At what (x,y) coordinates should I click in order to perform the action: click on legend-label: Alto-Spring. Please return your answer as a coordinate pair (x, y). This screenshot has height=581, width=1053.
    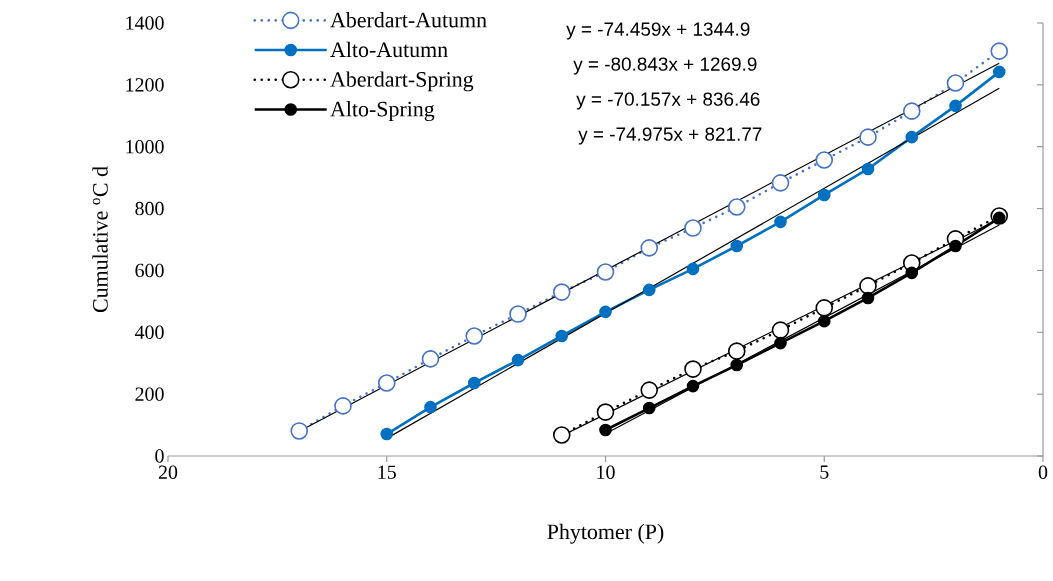
    Looking at the image, I should click on (382, 111).